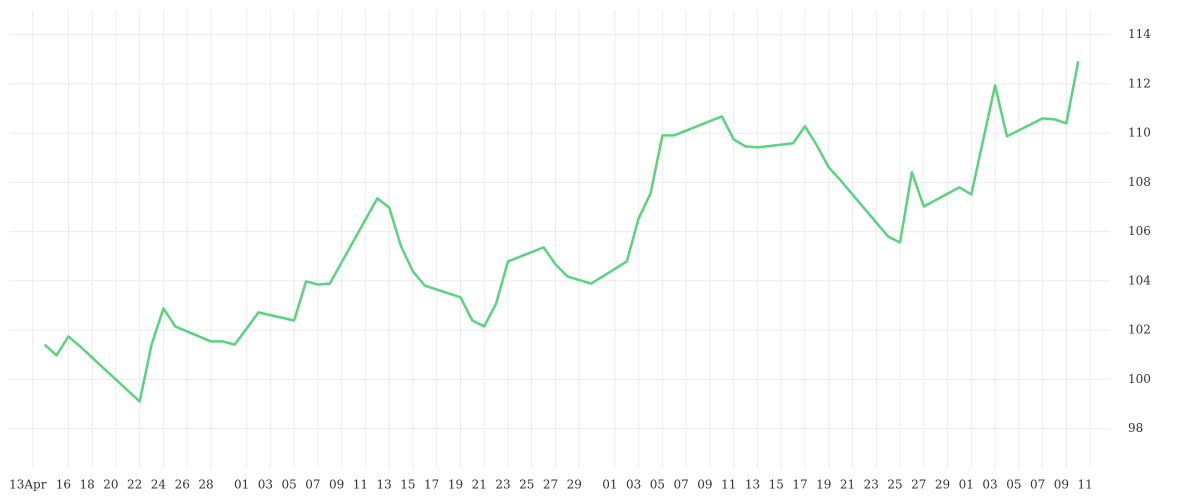 The width and height of the screenshot is (1200, 500). I want to click on y-tick-label: 114, so click(1139, 34).